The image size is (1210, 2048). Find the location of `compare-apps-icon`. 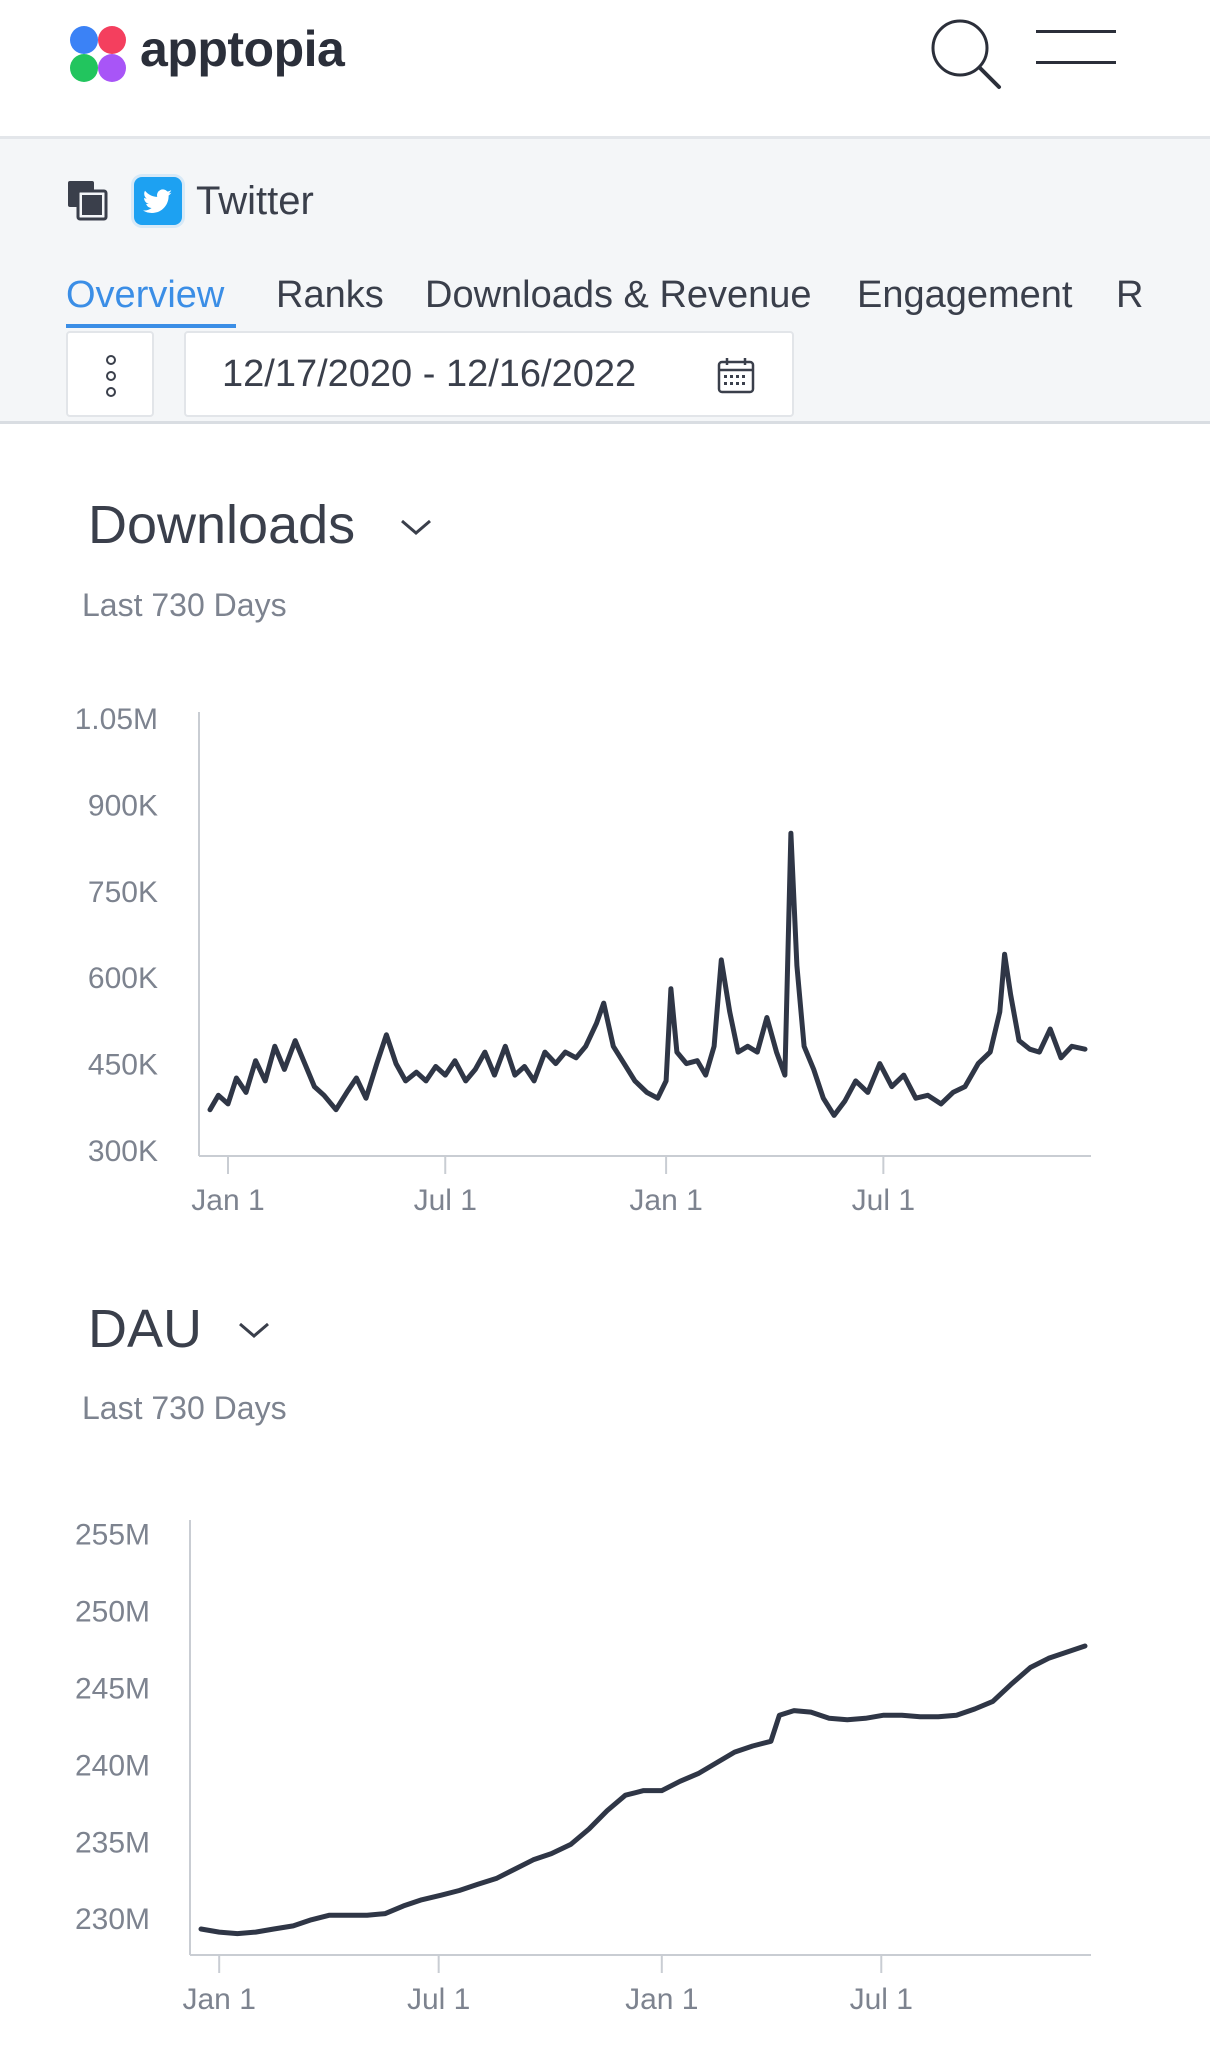

compare-apps-icon is located at coordinates (87, 200).